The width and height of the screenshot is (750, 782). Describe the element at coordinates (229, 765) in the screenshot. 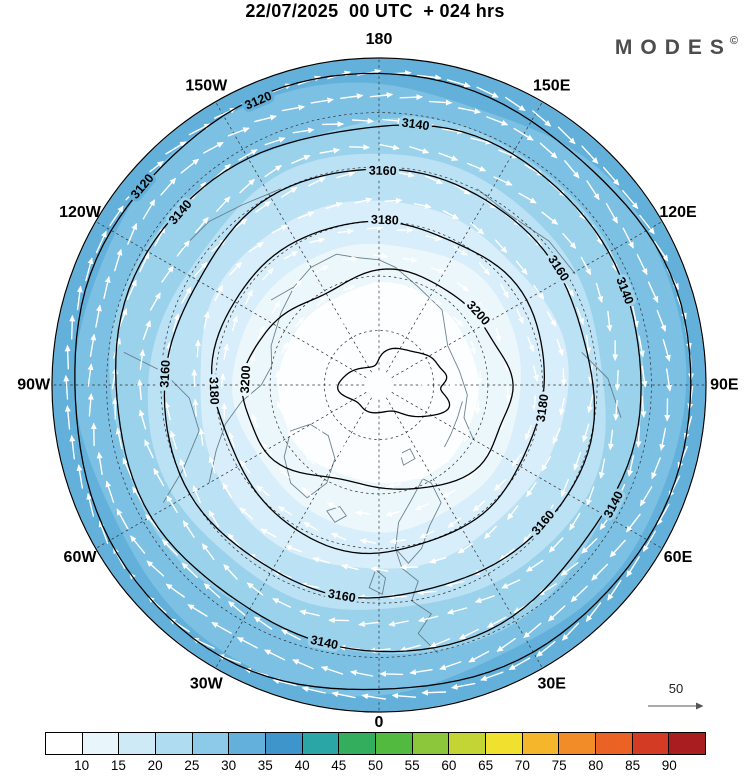

I see `colorbar-tick-label: 30` at that location.